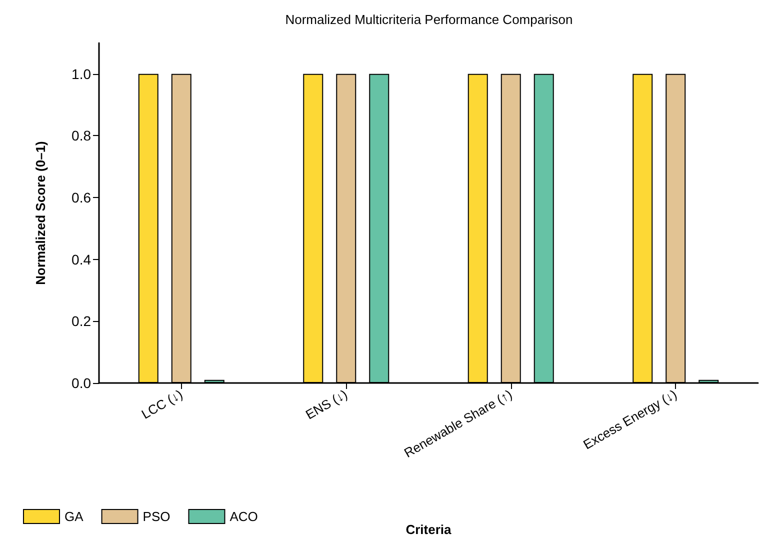 The image size is (760, 541). I want to click on legend-label: ACO, so click(244, 516).